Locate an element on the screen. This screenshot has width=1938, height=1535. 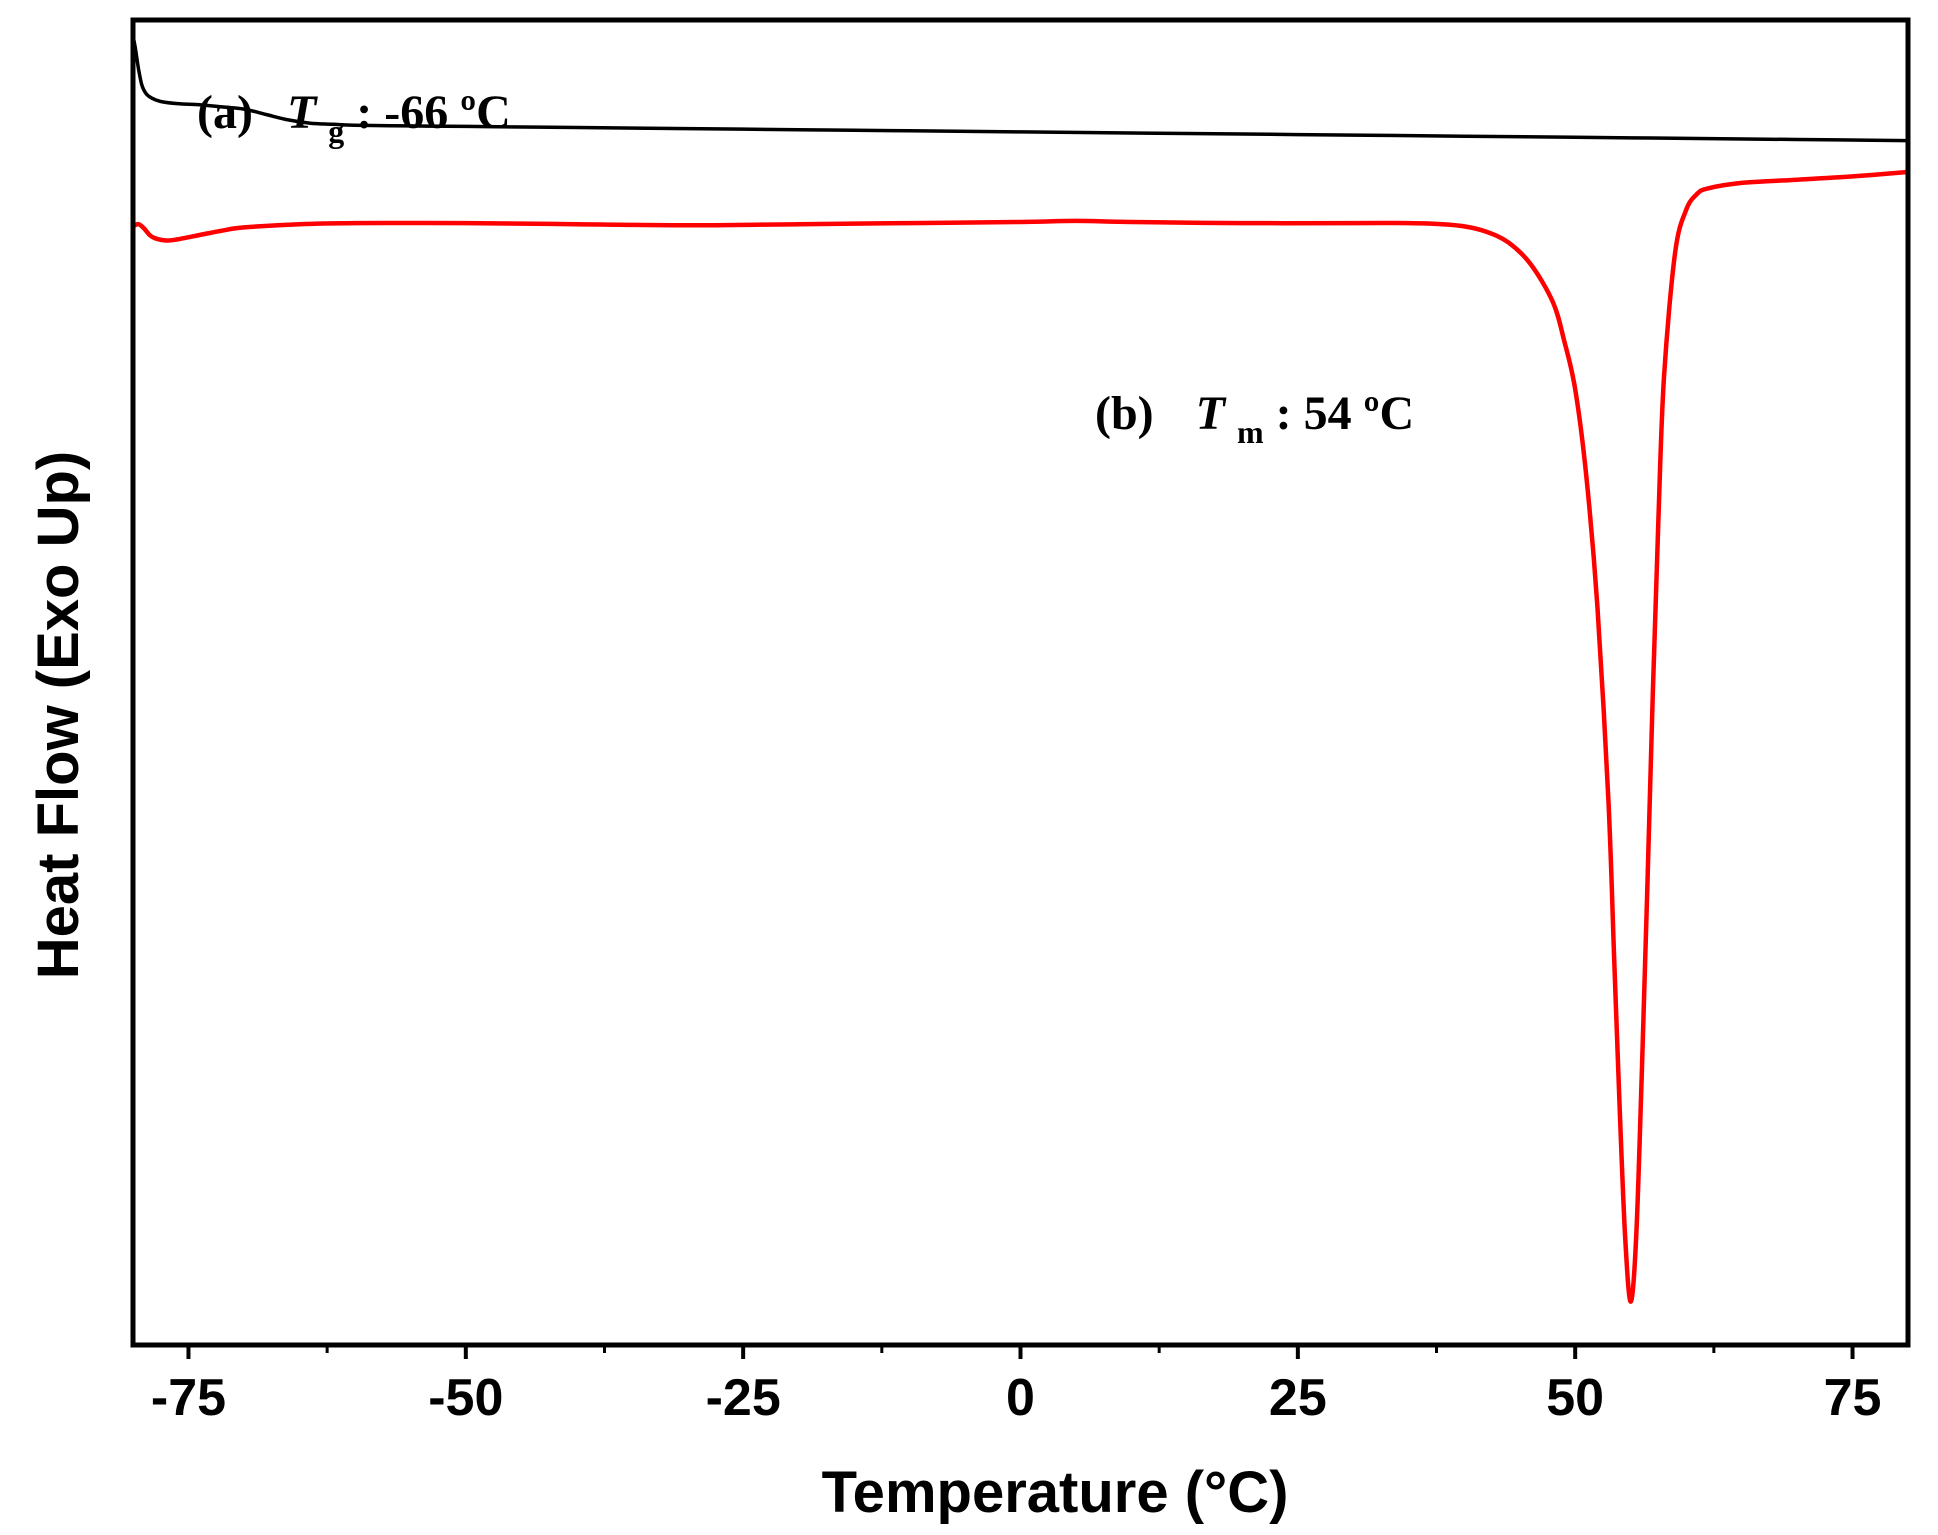
annotation-tm: (b) T m : 54 ºC is located at coordinates (1254, 420).